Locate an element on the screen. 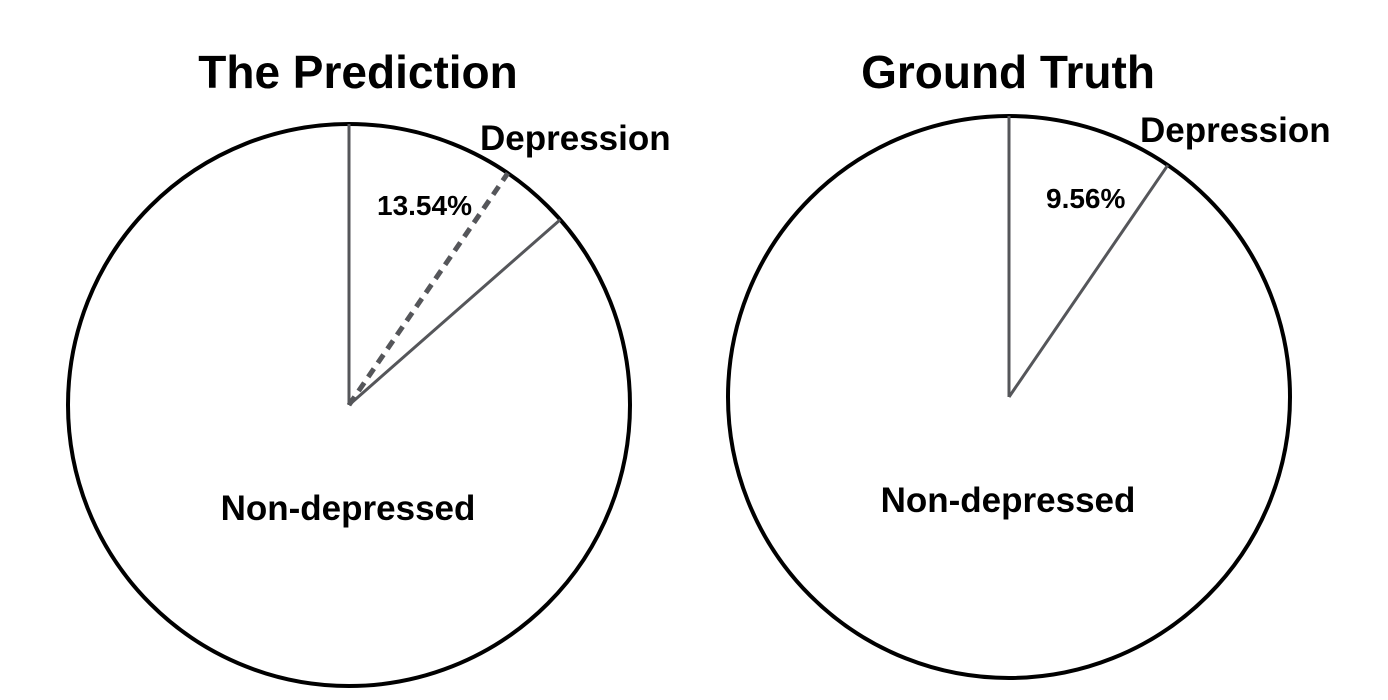 The height and width of the screenshot is (700, 1388). comparison-boundary-dashed is located at coordinates (428, 289).